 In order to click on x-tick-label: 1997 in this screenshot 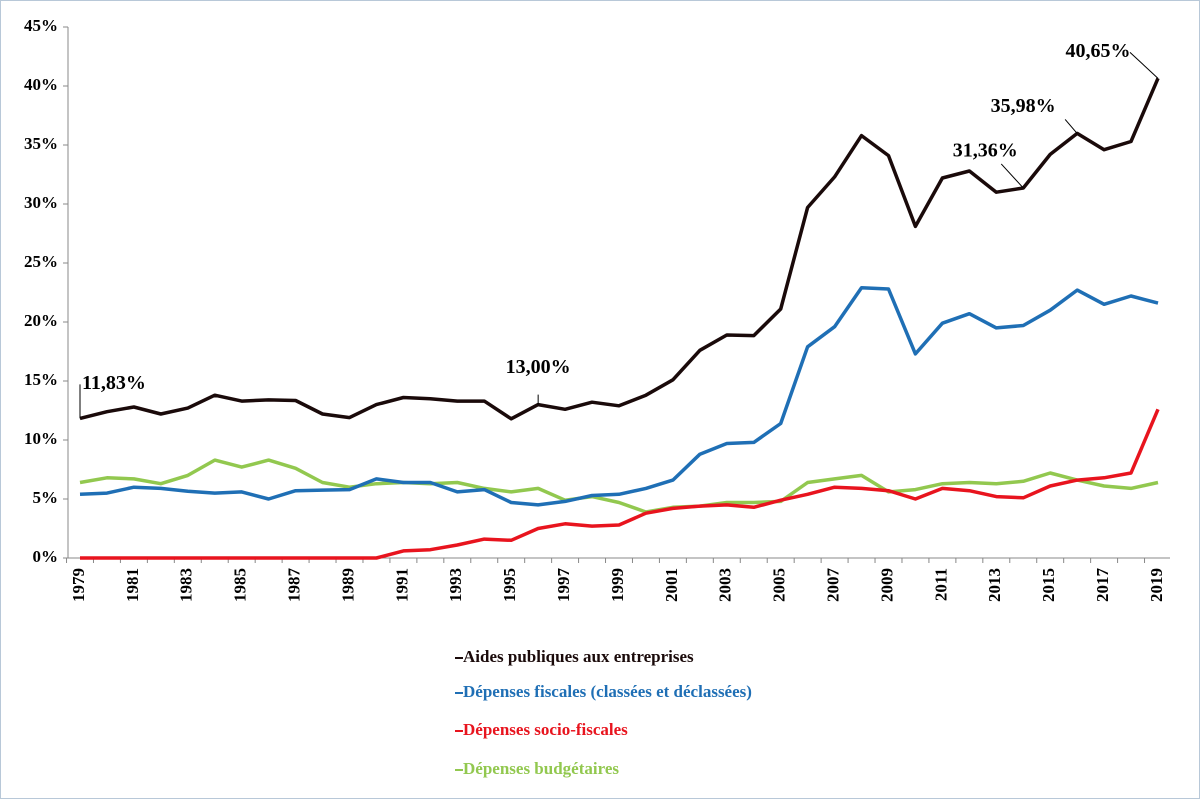, I will do `click(563, 585)`.